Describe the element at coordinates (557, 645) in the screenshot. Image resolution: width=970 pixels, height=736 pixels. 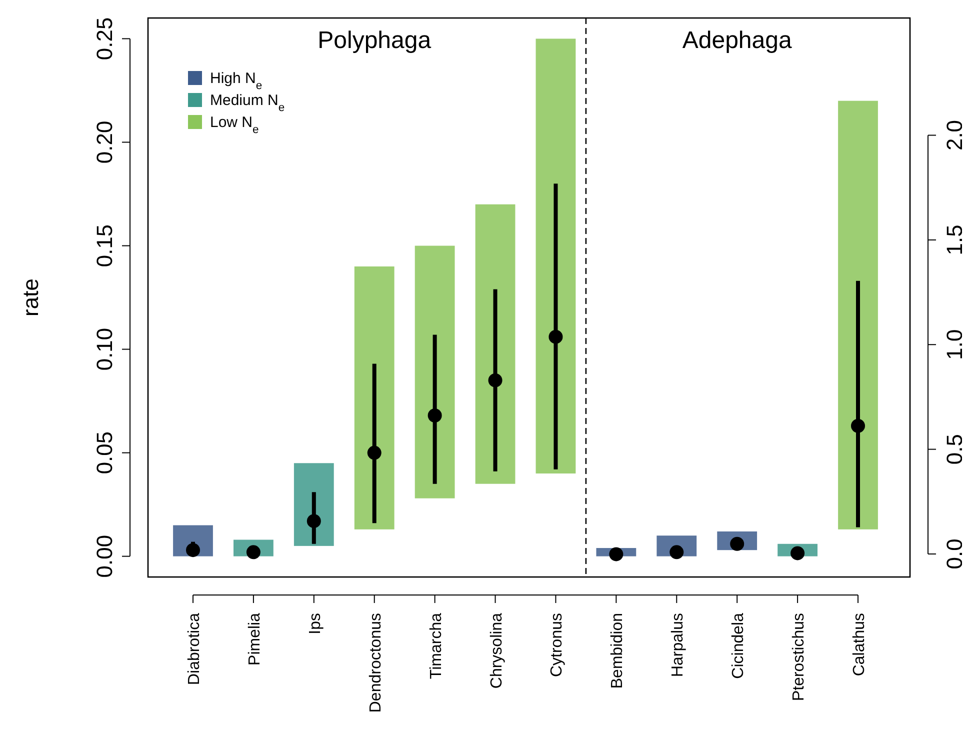
I see `x-tick-label: Cytronus` at that location.